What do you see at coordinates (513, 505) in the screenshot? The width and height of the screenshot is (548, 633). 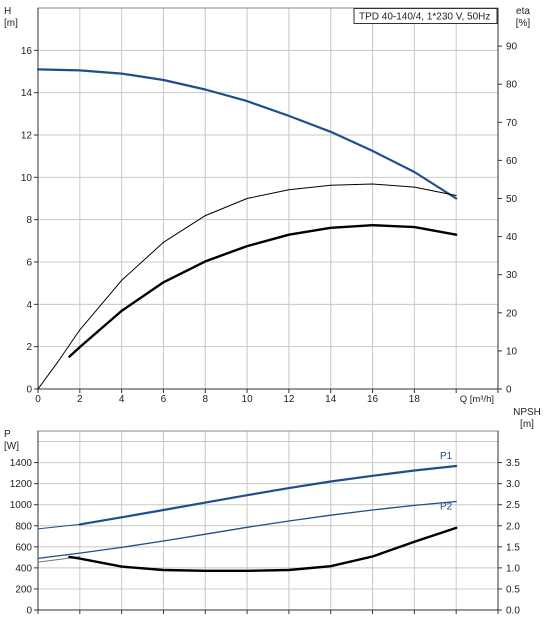 I see `panel2-right-tick-label: 2.5` at bounding box center [513, 505].